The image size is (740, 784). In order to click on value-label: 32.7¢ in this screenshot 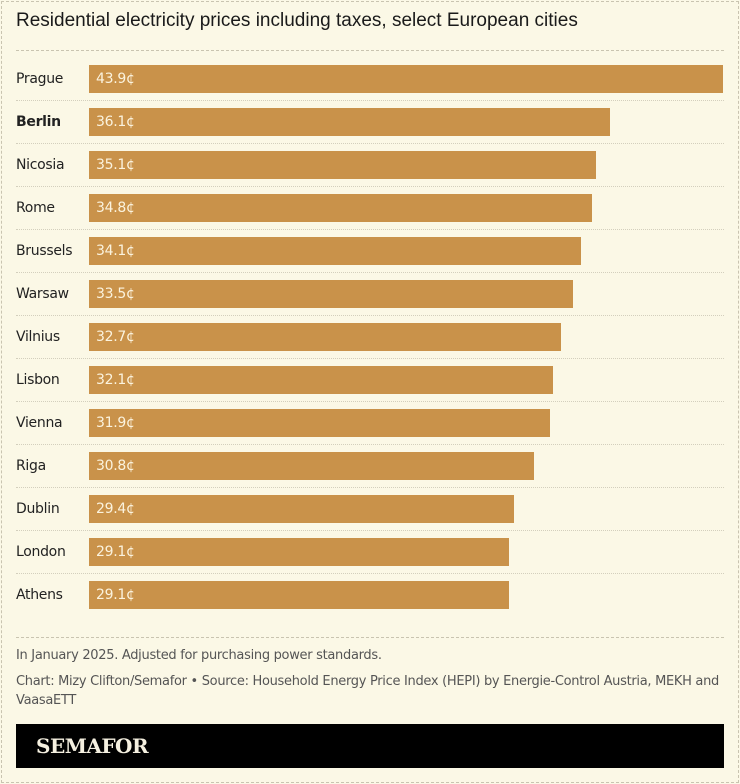, I will do `click(115, 337)`.